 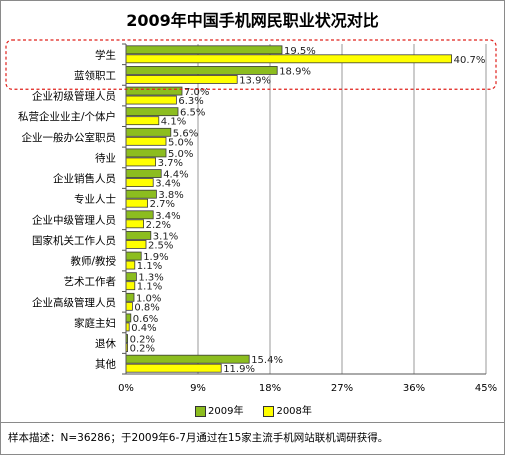 What do you see at coordinates (148, 298) in the screenshot?
I see `value-label: 1.0%` at bounding box center [148, 298].